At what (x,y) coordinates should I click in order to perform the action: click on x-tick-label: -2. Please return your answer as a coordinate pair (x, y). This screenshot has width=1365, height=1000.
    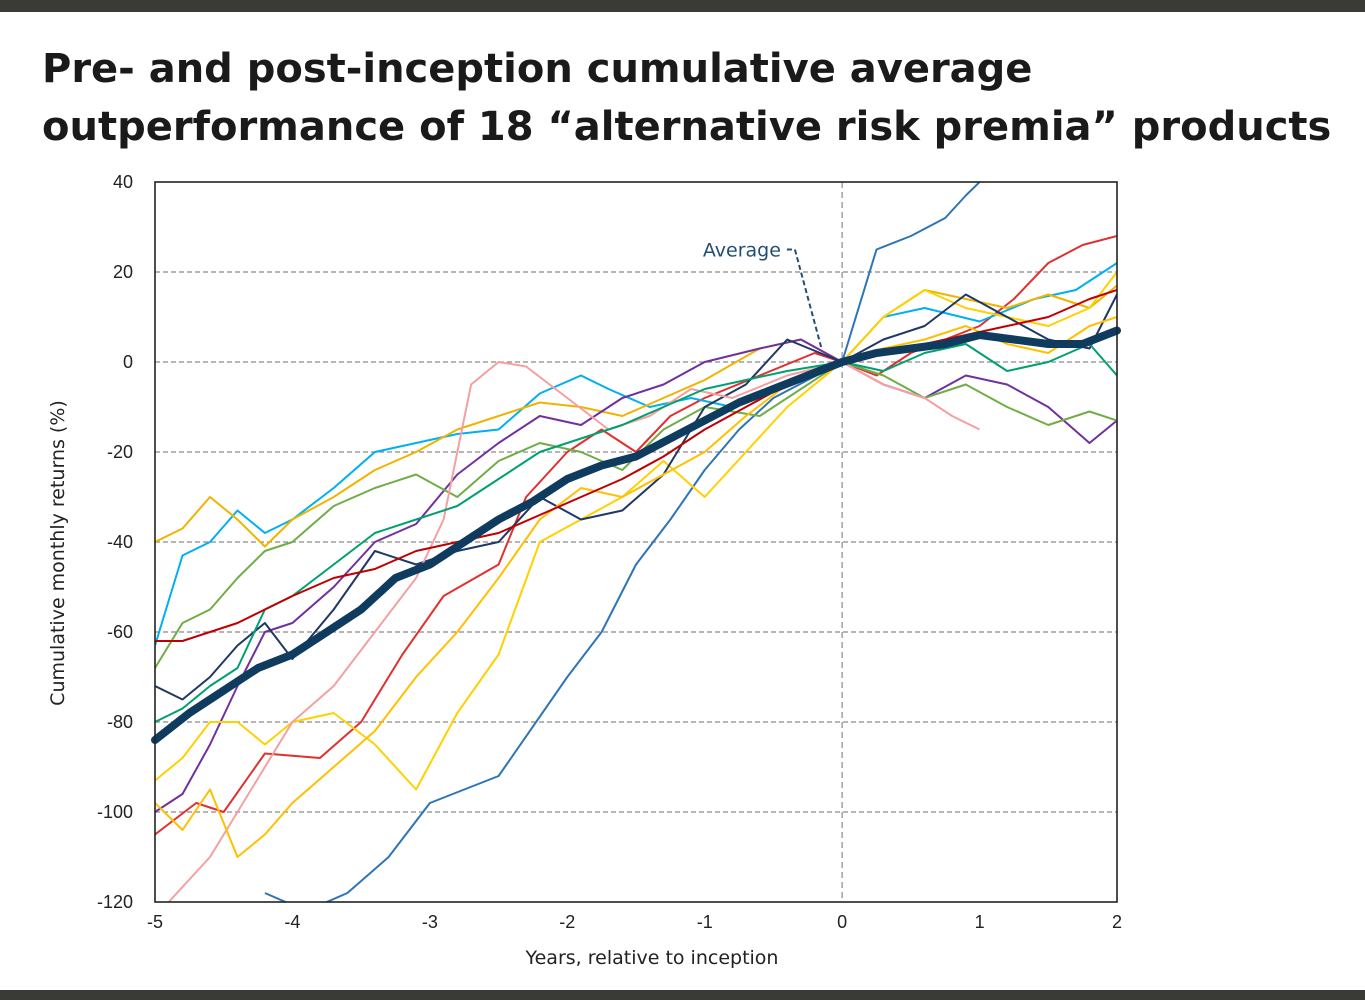
    Looking at the image, I should click on (567, 922).